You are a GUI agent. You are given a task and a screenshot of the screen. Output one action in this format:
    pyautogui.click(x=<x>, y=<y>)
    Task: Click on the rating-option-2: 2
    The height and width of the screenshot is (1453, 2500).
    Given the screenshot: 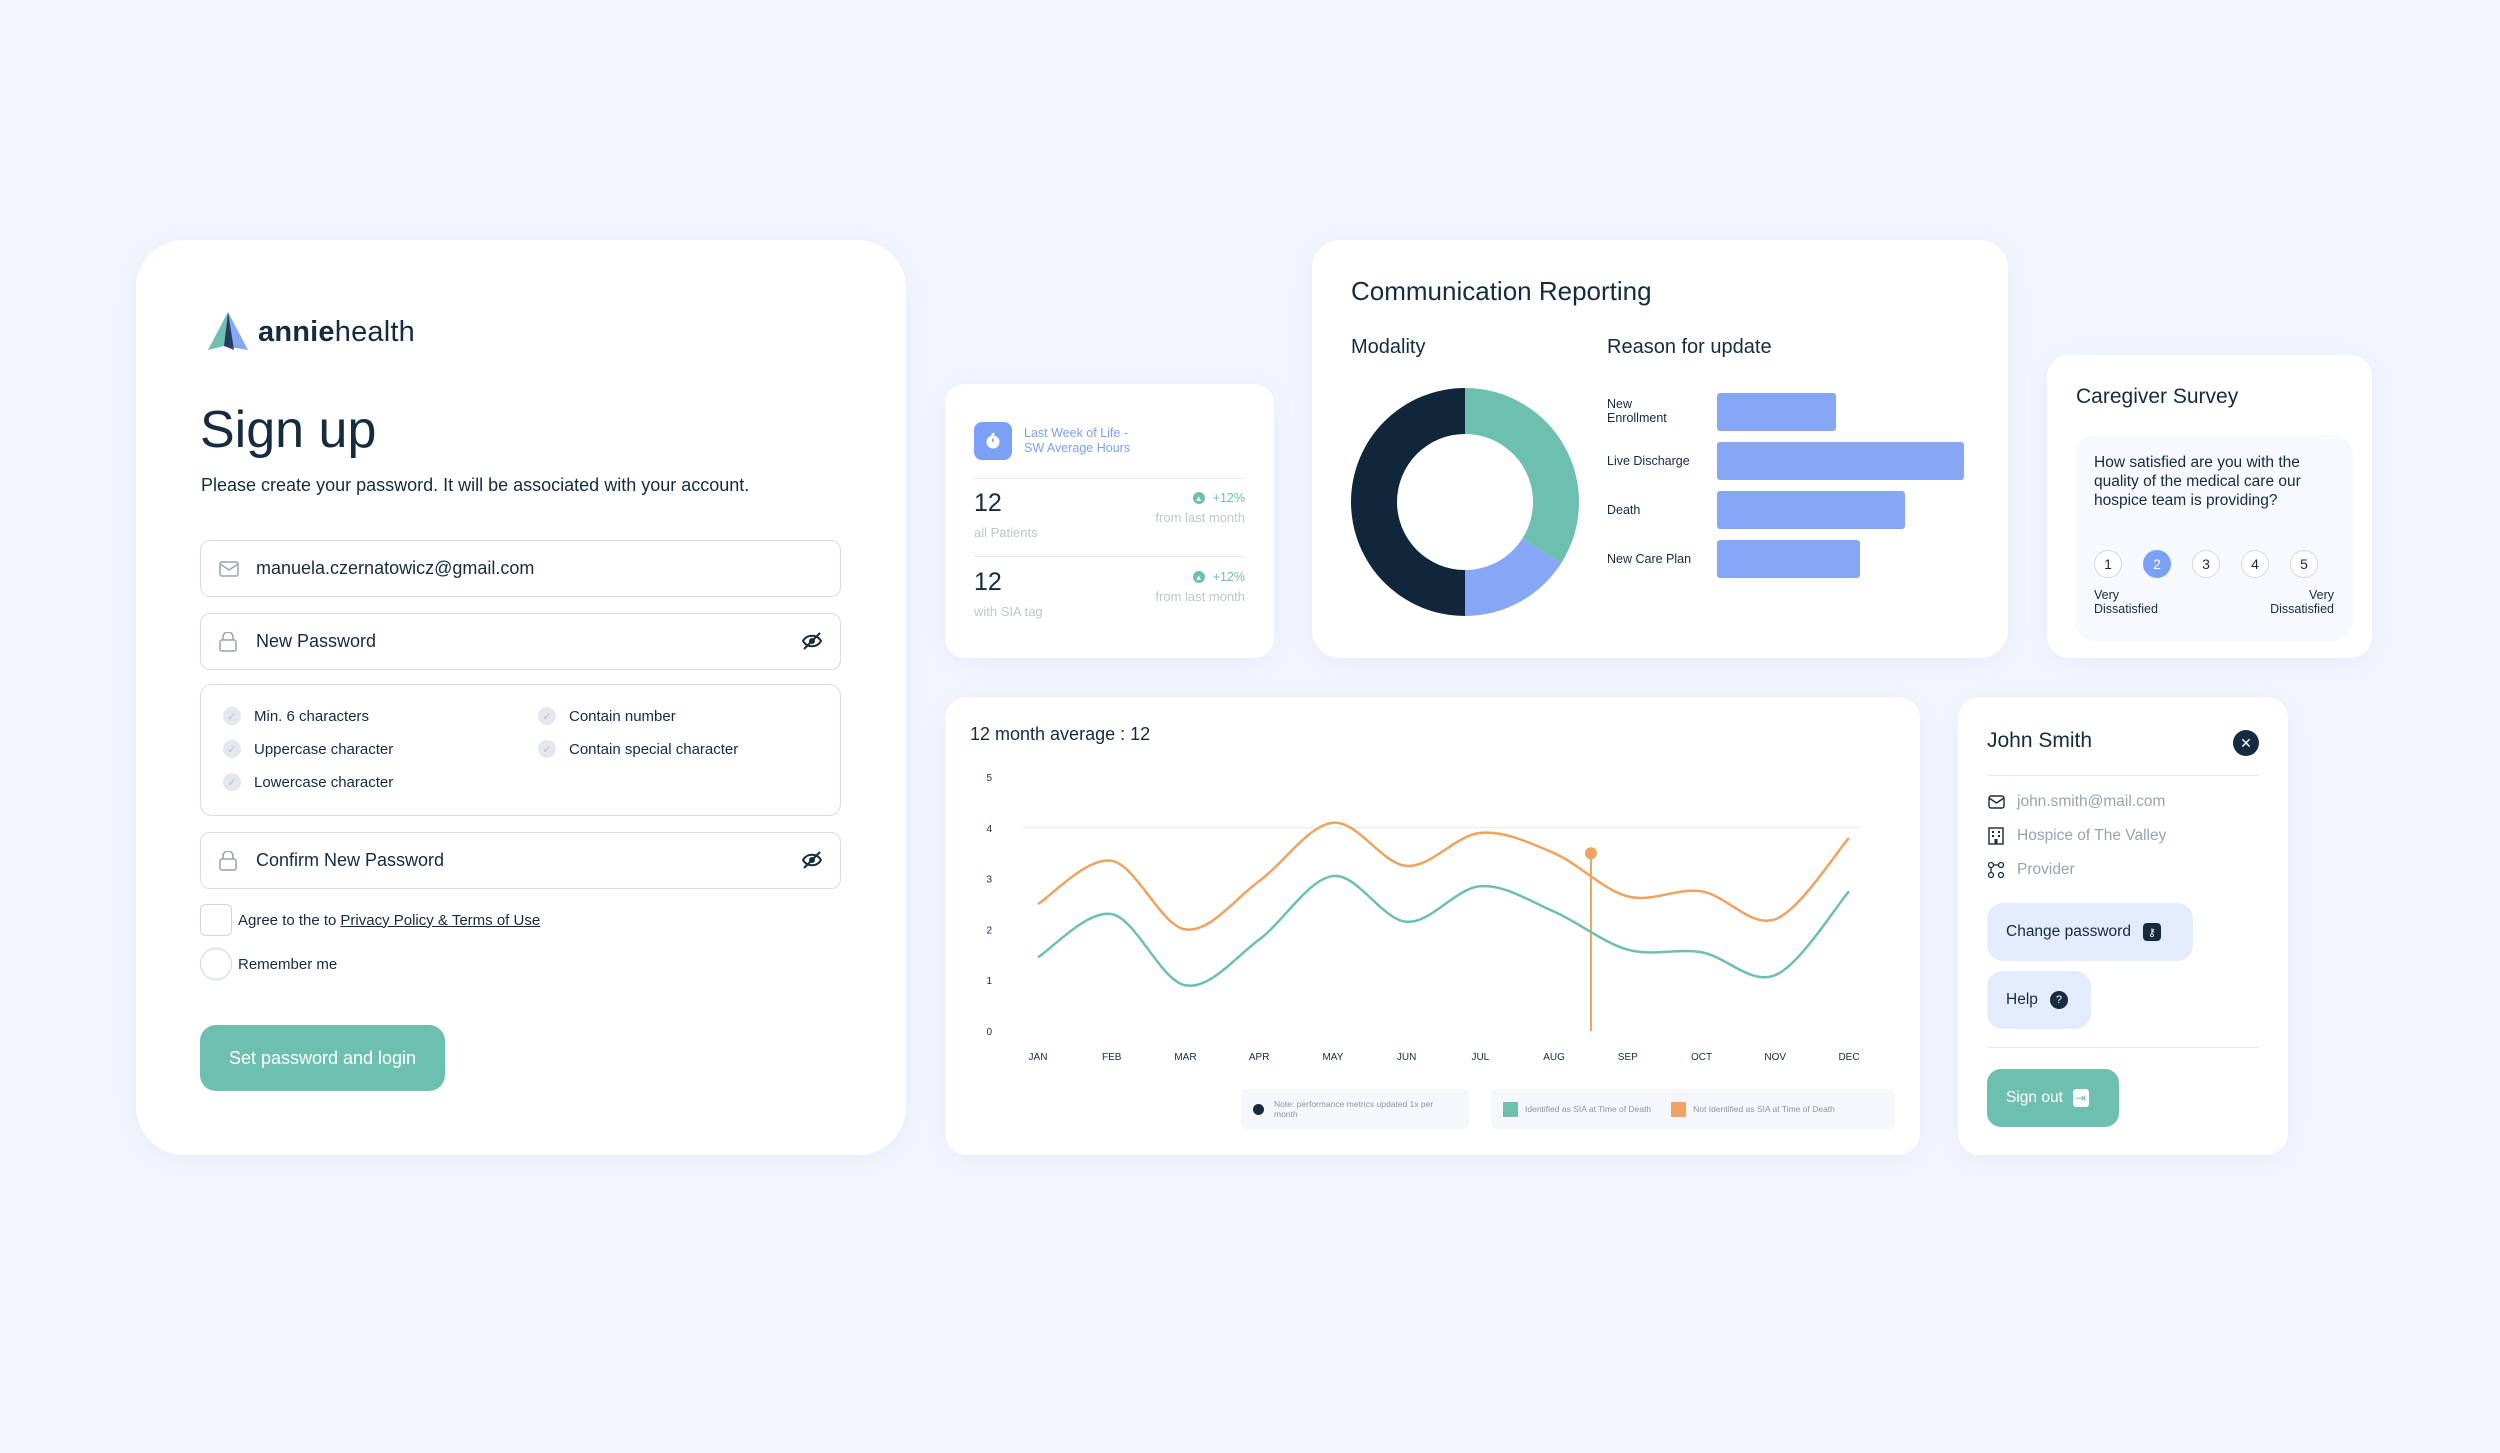 What is the action you would take?
    pyautogui.click(x=2157, y=564)
    